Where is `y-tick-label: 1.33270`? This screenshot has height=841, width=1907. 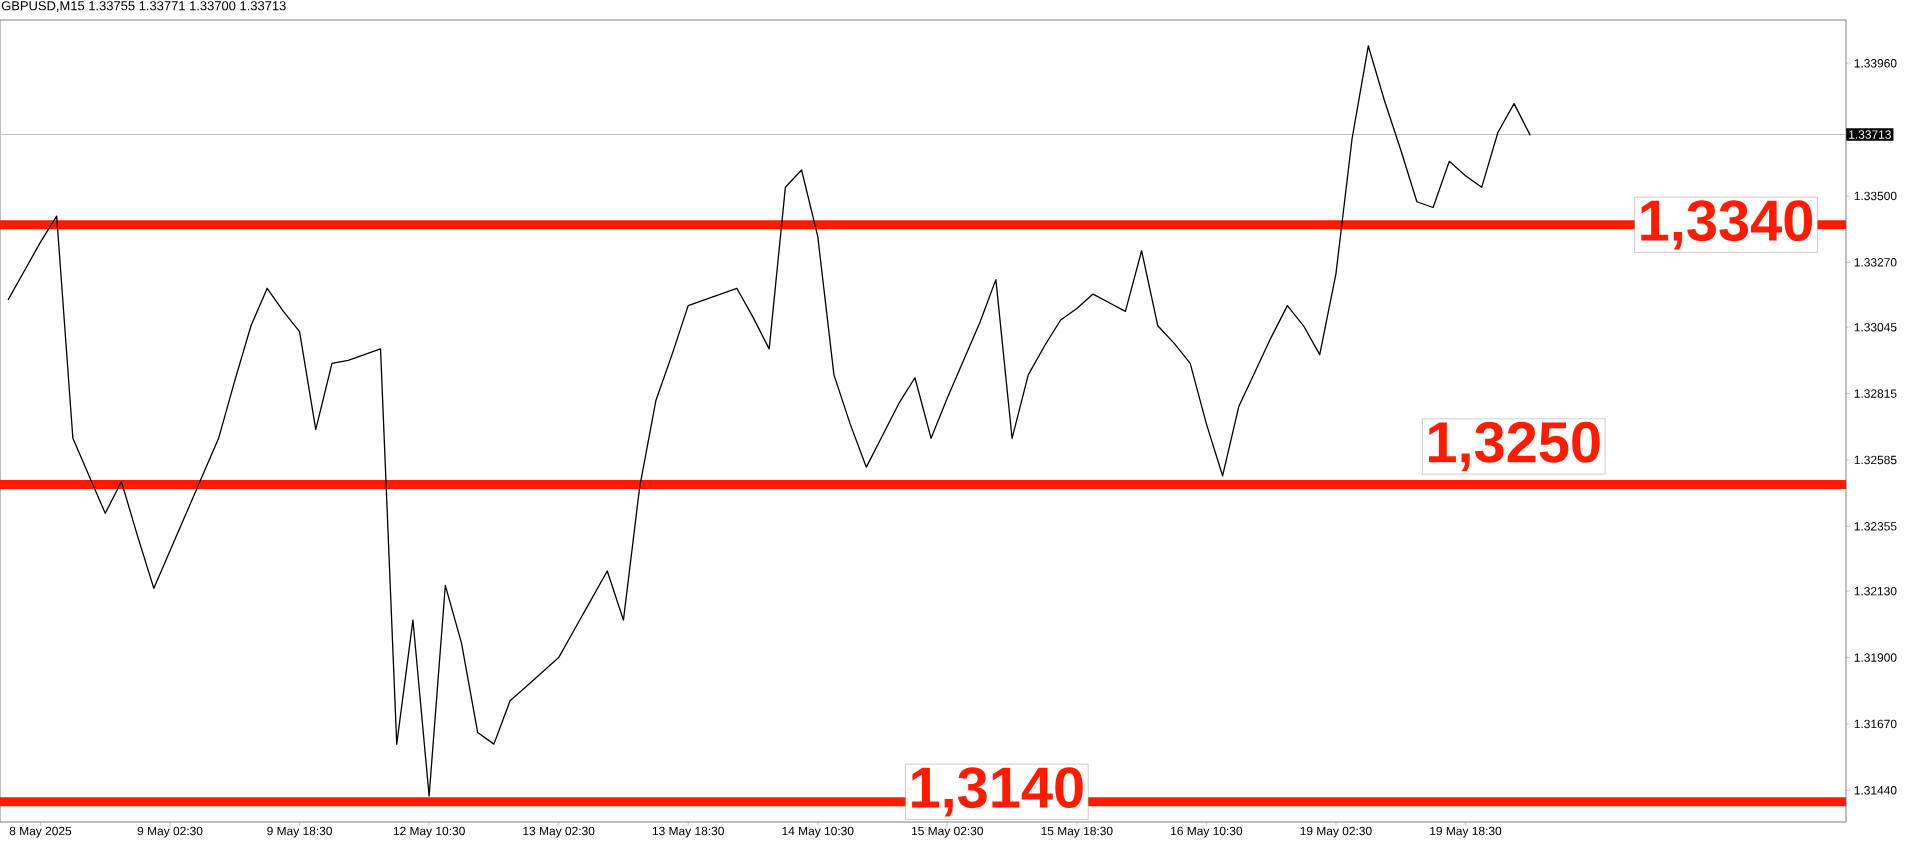
y-tick-label: 1.33270 is located at coordinates (1875, 262).